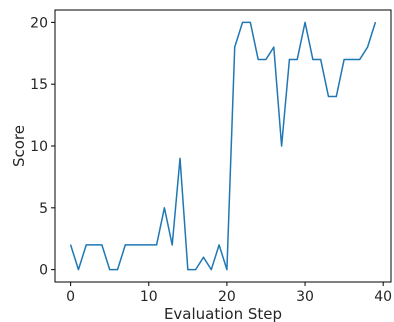  What do you see at coordinates (39, 23) in the screenshot?
I see `y-tick-label: 20` at bounding box center [39, 23].